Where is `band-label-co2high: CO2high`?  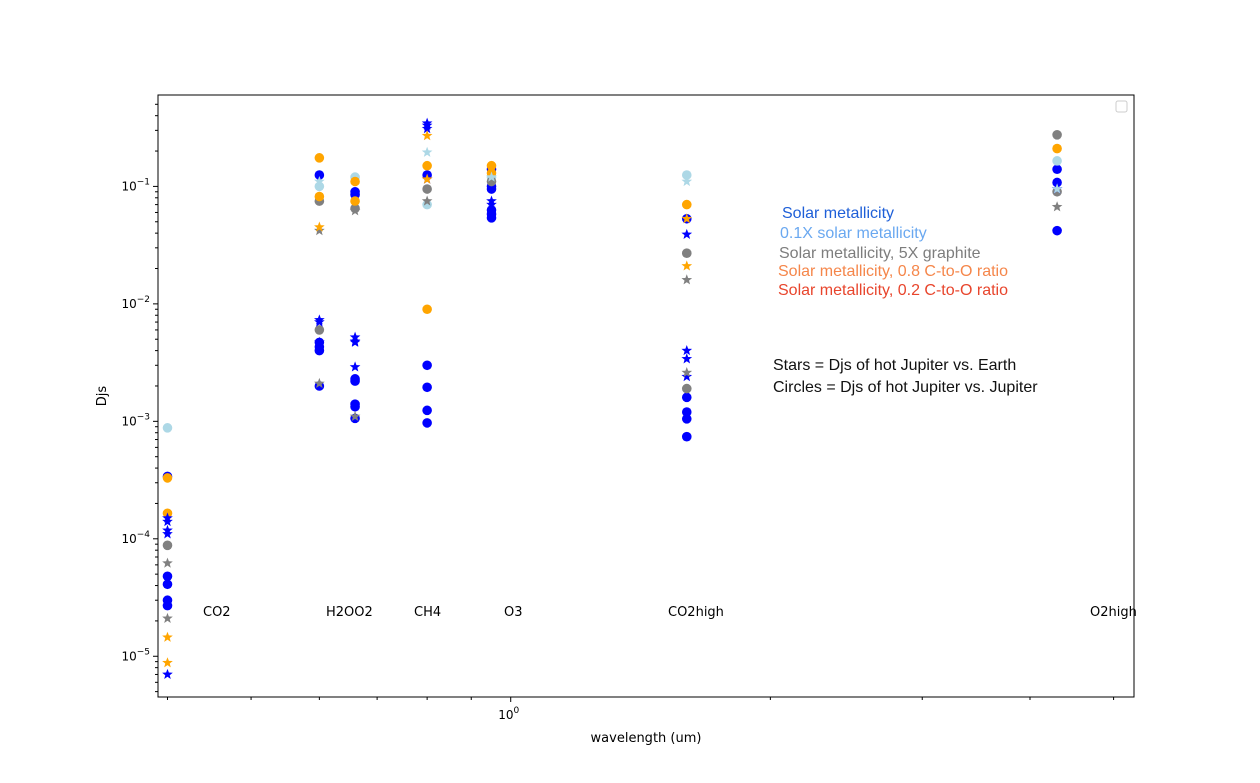 band-label-co2high: CO2high is located at coordinates (696, 612).